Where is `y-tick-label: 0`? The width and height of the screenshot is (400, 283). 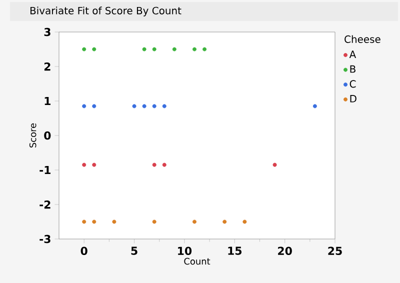
y-tick-label: 0 is located at coordinates (47, 135).